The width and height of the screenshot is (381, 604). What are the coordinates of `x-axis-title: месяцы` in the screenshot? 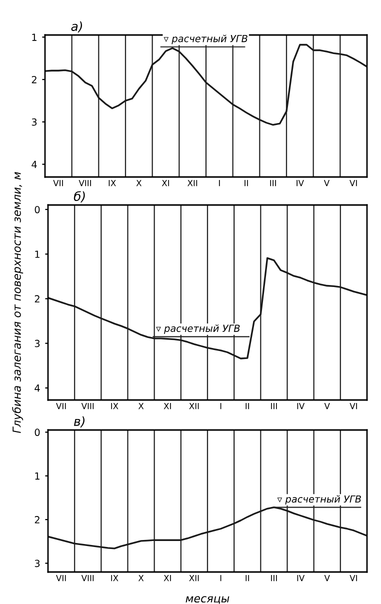 It's located at (208, 600).